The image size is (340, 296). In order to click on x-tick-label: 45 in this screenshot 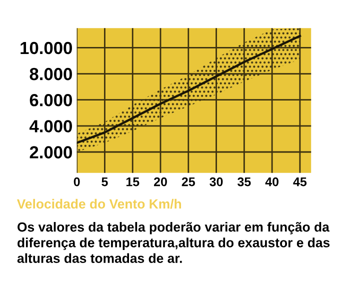, I will do `click(300, 181)`.